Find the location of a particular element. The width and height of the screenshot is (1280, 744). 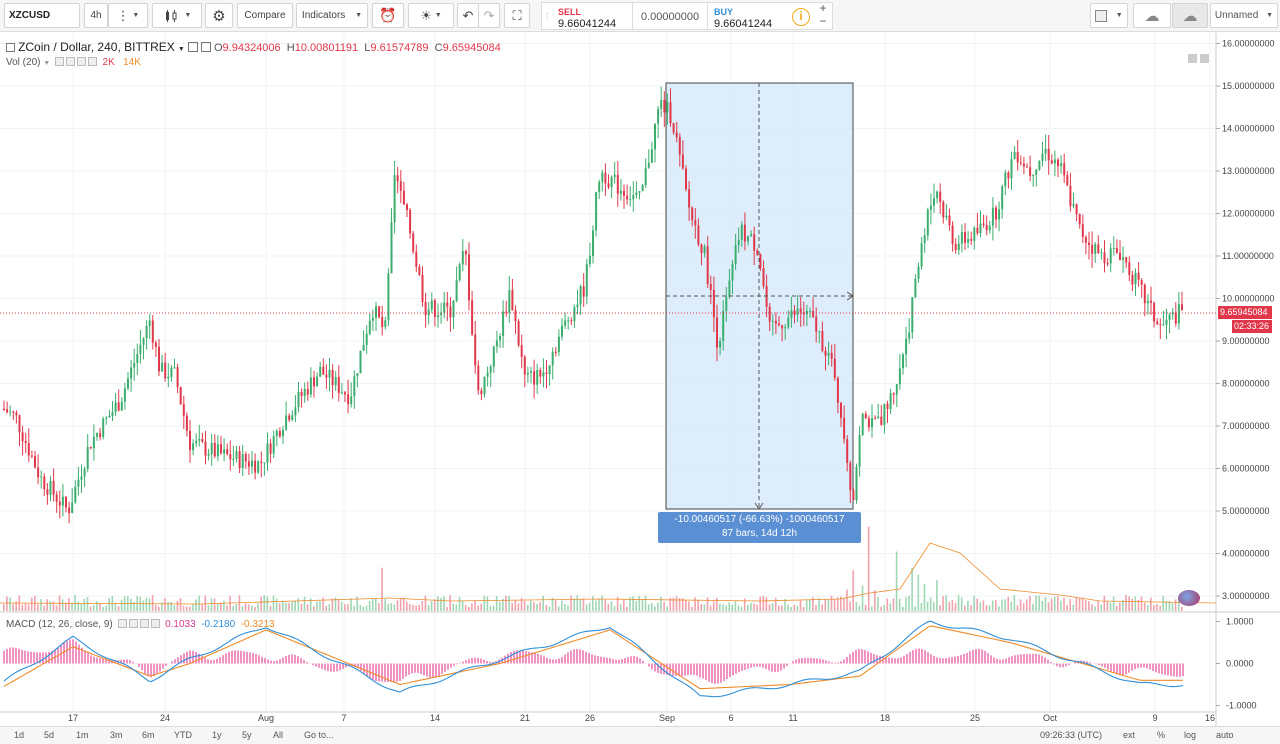

layout-name-button: Unnamed ▼ is located at coordinates (1244, 15).